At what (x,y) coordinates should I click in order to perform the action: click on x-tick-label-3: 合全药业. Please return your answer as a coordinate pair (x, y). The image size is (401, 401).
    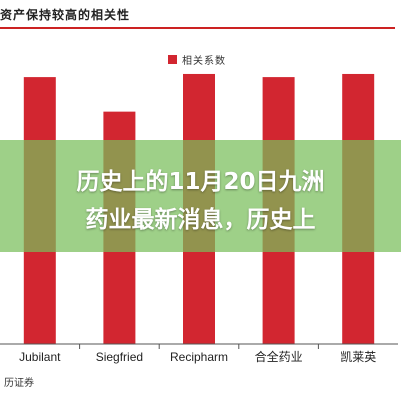
    Looking at the image, I should click on (279, 356).